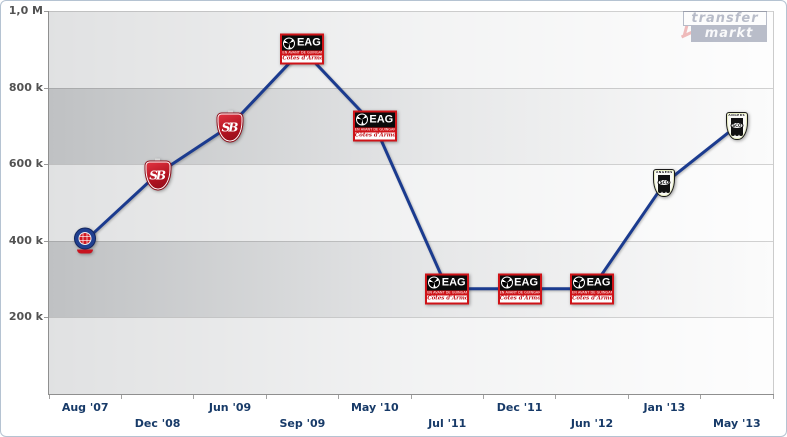 The height and width of the screenshot is (437, 787). What do you see at coordinates (447, 423) in the screenshot?
I see `x-axis-label: Jul '11` at bounding box center [447, 423].